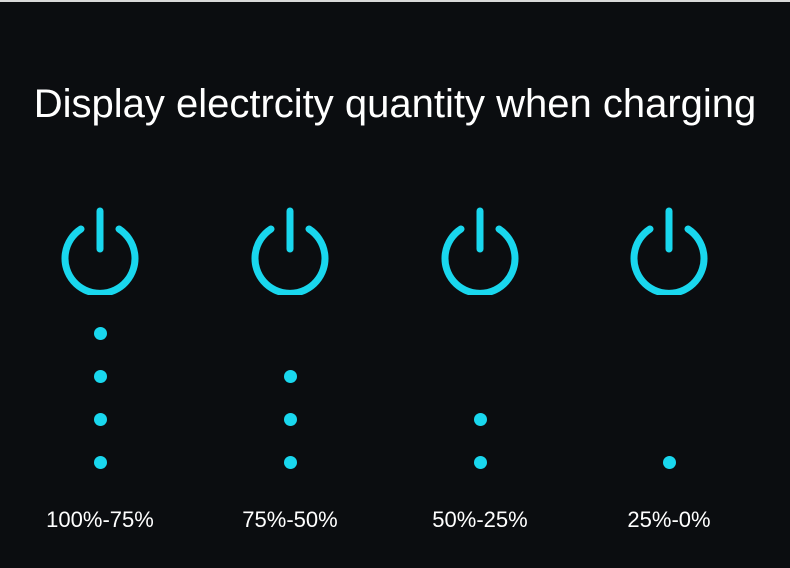  I want to click on charge-level-column: 75%-50%, so click(290, 375).